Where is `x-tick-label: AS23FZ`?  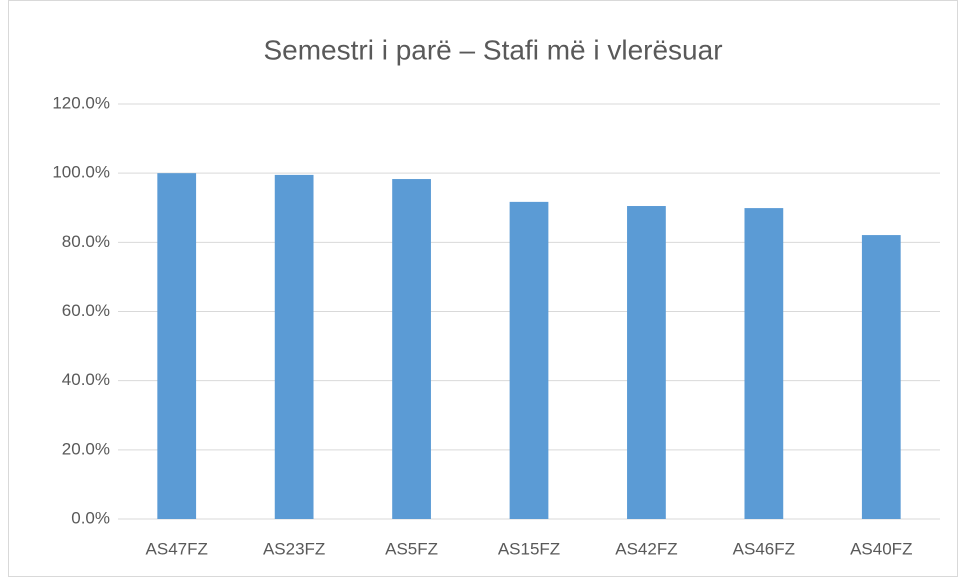 x-tick-label: AS23FZ is located at coordinates (294, 548).